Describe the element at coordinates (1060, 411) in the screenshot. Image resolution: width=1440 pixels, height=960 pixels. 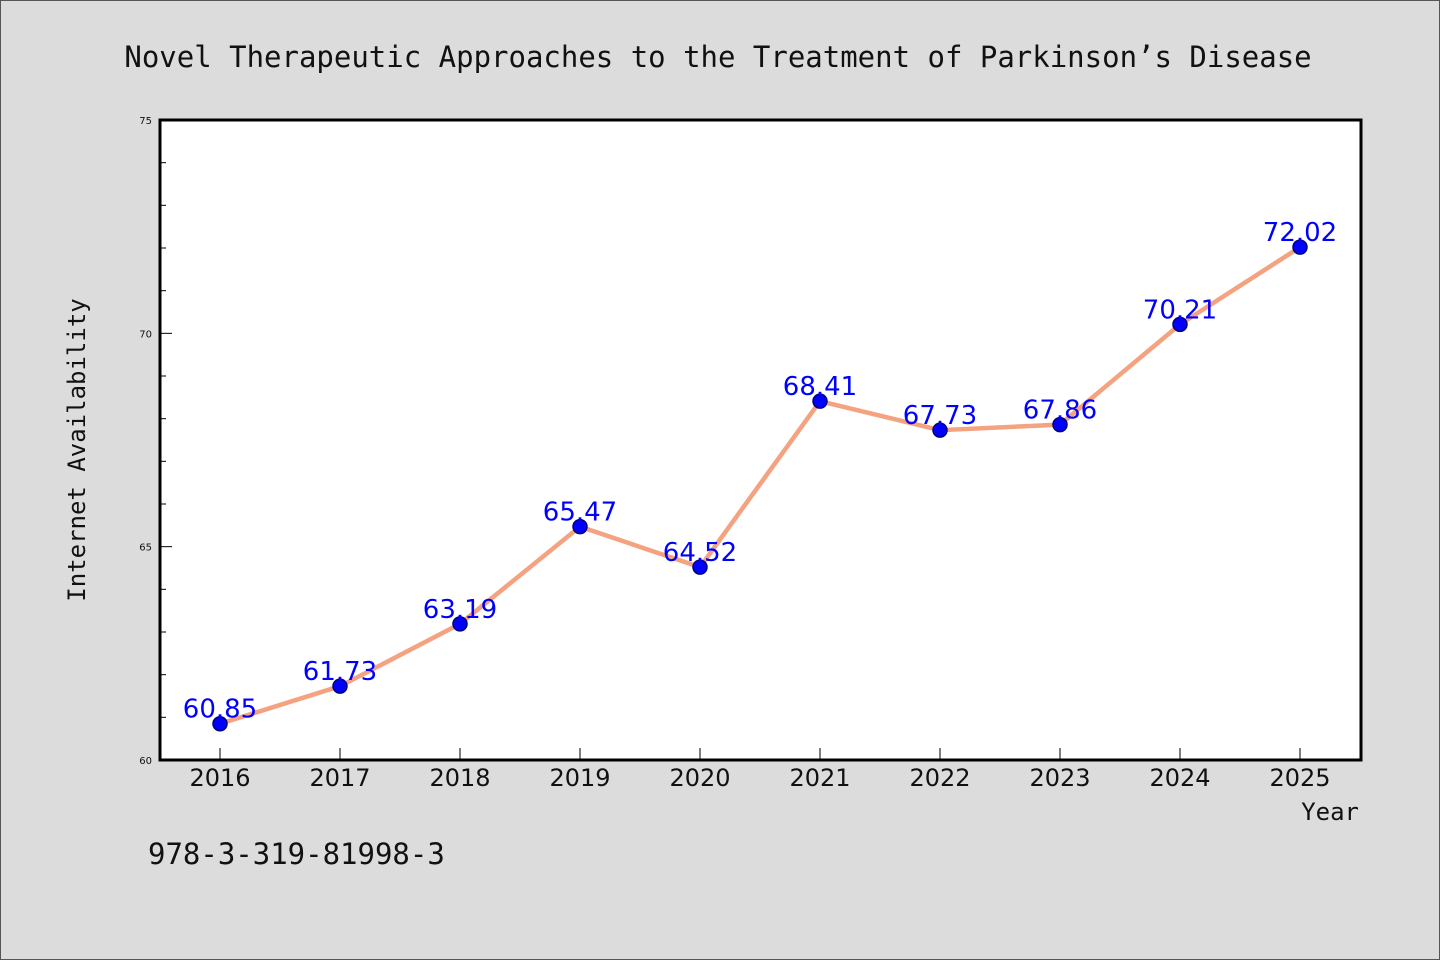
I see `data-label: 67.86` at that location.